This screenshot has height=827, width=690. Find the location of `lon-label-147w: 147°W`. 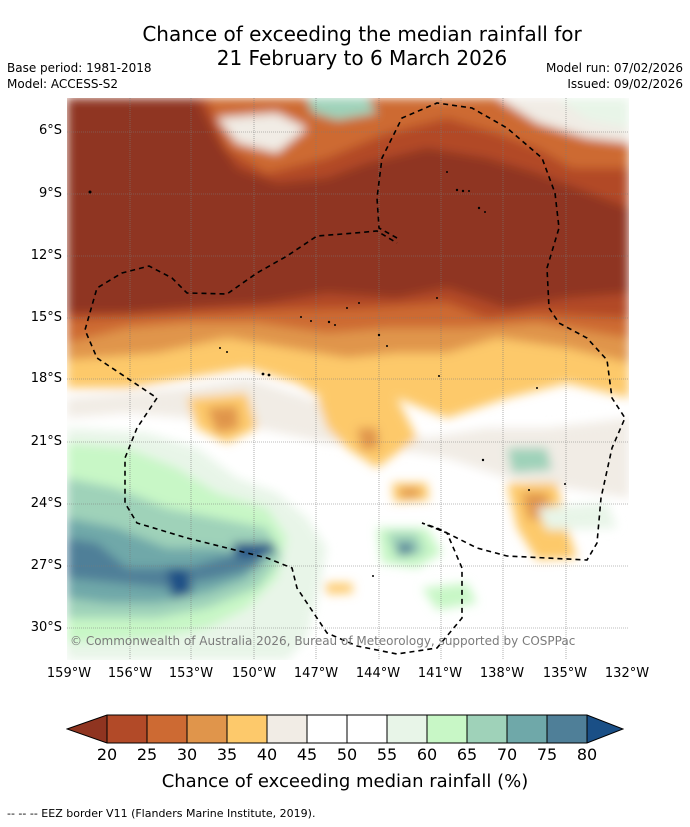

lon-label-147w: 147°W is located at coordinates (316, 673).